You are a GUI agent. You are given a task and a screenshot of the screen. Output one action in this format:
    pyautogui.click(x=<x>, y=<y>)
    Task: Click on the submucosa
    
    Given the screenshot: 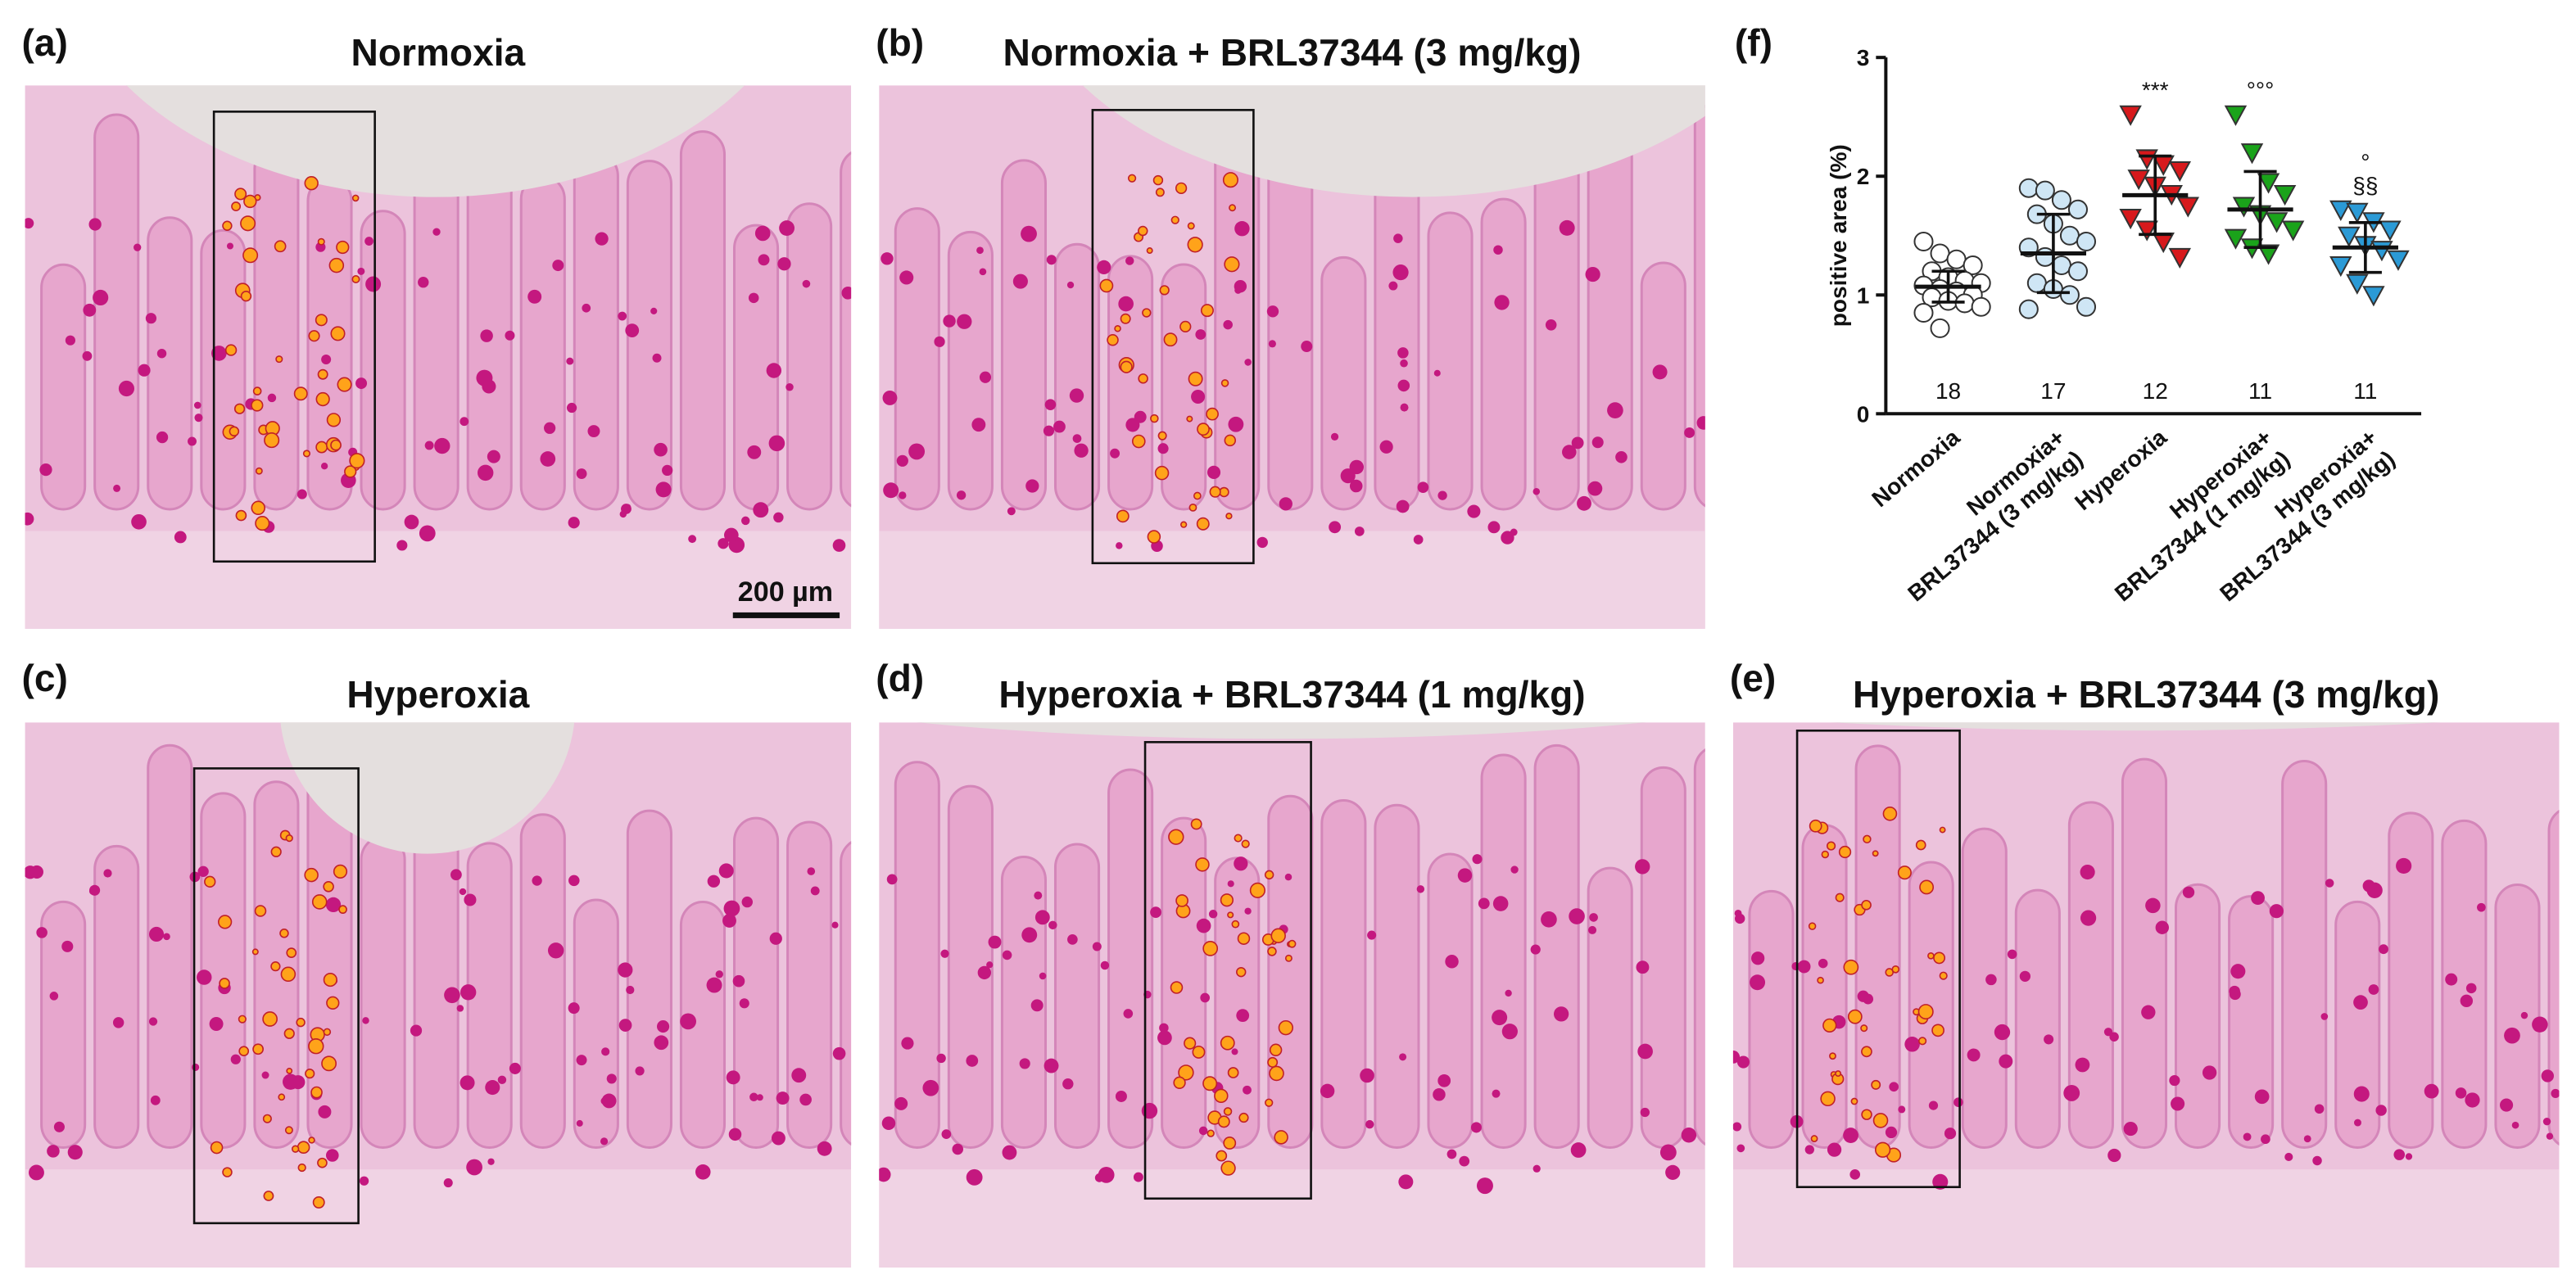 What is the action you would take?
    pyautogui.click(x=1292, y=580)
    